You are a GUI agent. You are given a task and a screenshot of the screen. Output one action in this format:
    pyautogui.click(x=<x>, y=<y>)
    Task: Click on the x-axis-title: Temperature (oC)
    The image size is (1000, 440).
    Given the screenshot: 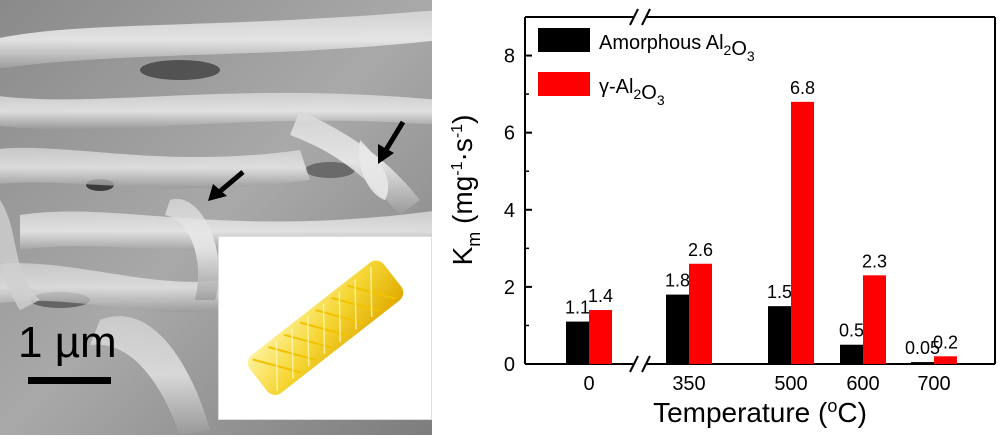 What is the action you would take?
    pyautogui.click(x=760, y=412)
    